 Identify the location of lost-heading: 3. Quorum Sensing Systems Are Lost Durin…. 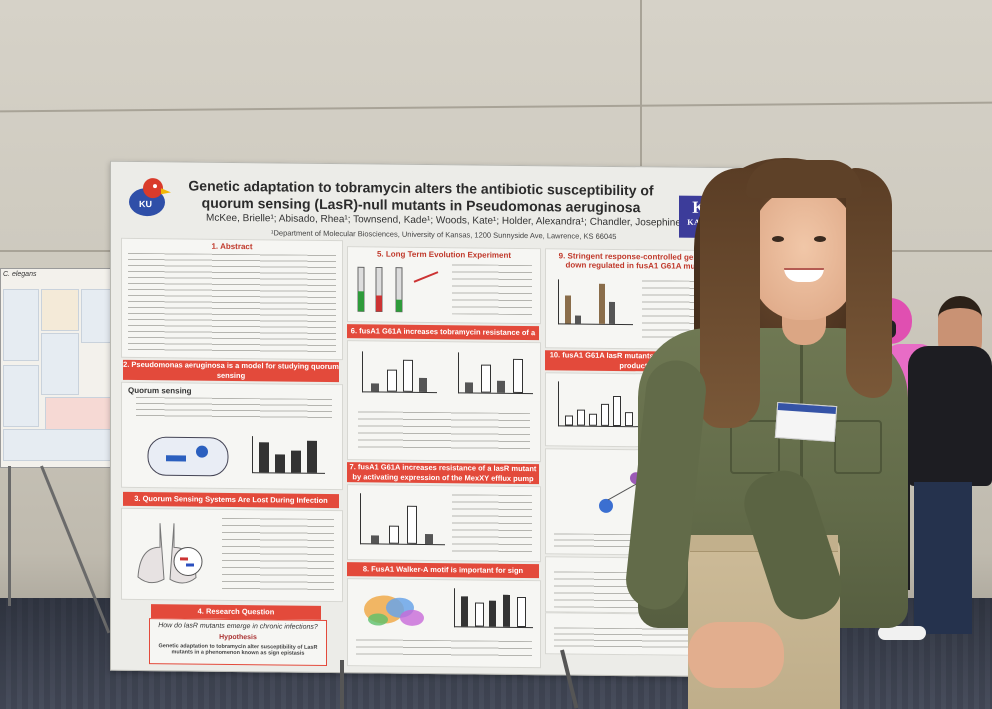
(231, 500).